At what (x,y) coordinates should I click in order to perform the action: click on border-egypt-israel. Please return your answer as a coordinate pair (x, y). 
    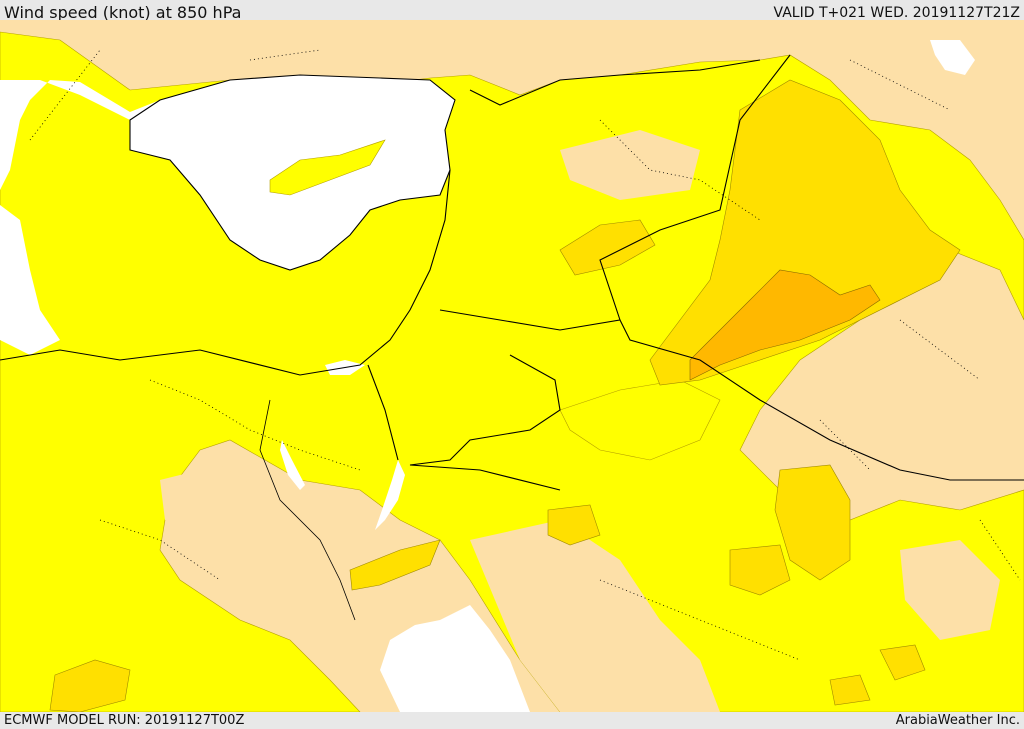
    Looking at the image, I should click on (383, 412).